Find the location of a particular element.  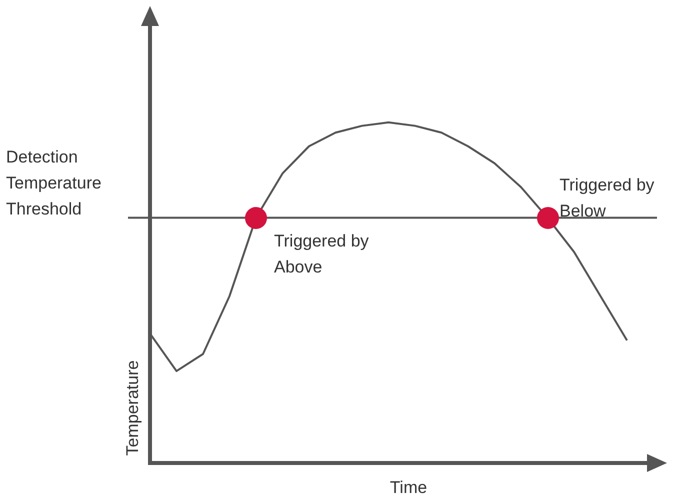

ref-line-label: Detection Temperature Threshold is located at coordinates (54, 182).